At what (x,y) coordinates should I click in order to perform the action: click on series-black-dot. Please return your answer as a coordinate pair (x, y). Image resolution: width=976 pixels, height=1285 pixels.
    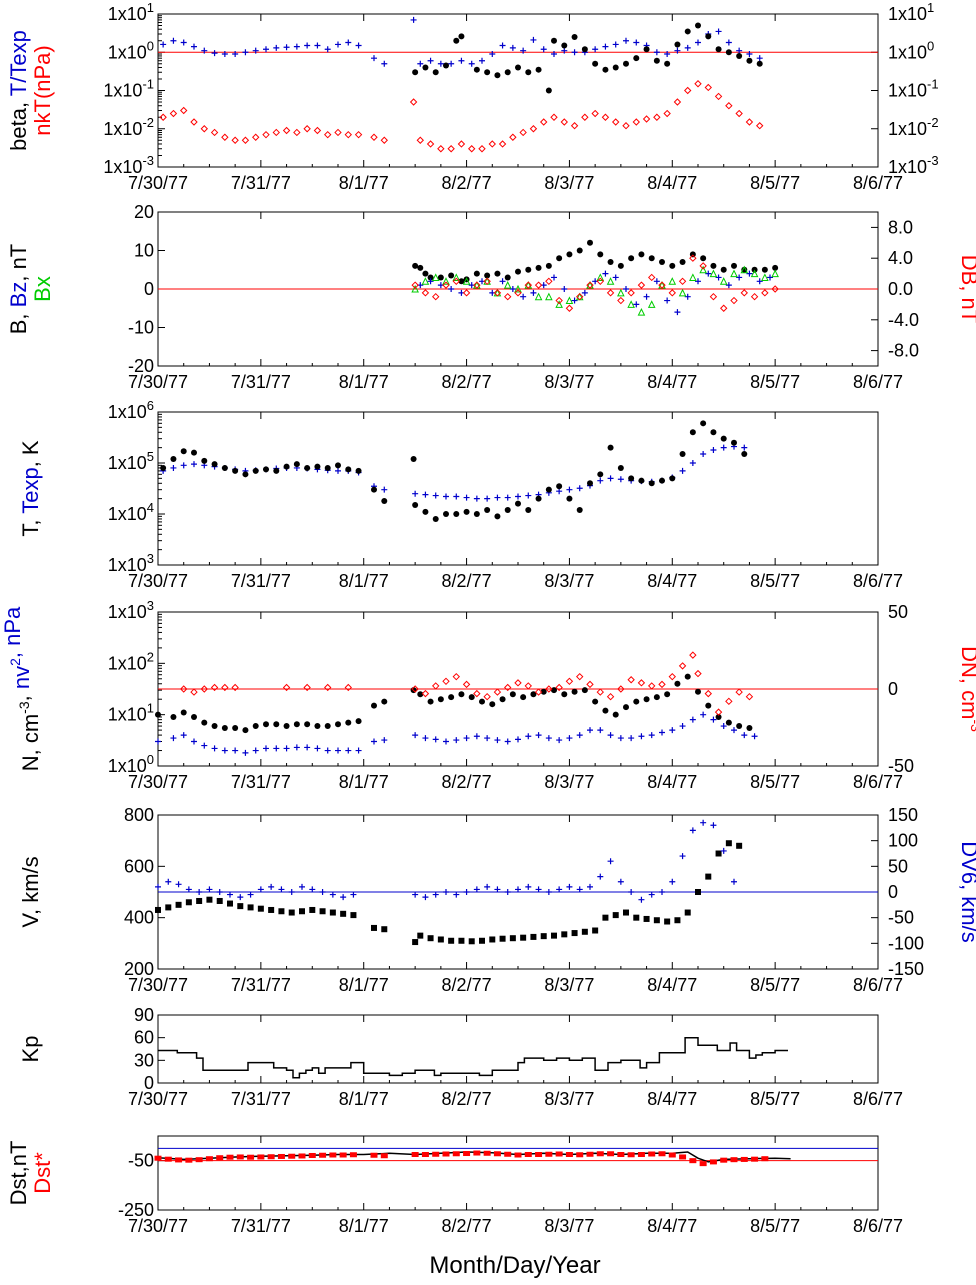
    Looking at the image, I should click on (454, 703).